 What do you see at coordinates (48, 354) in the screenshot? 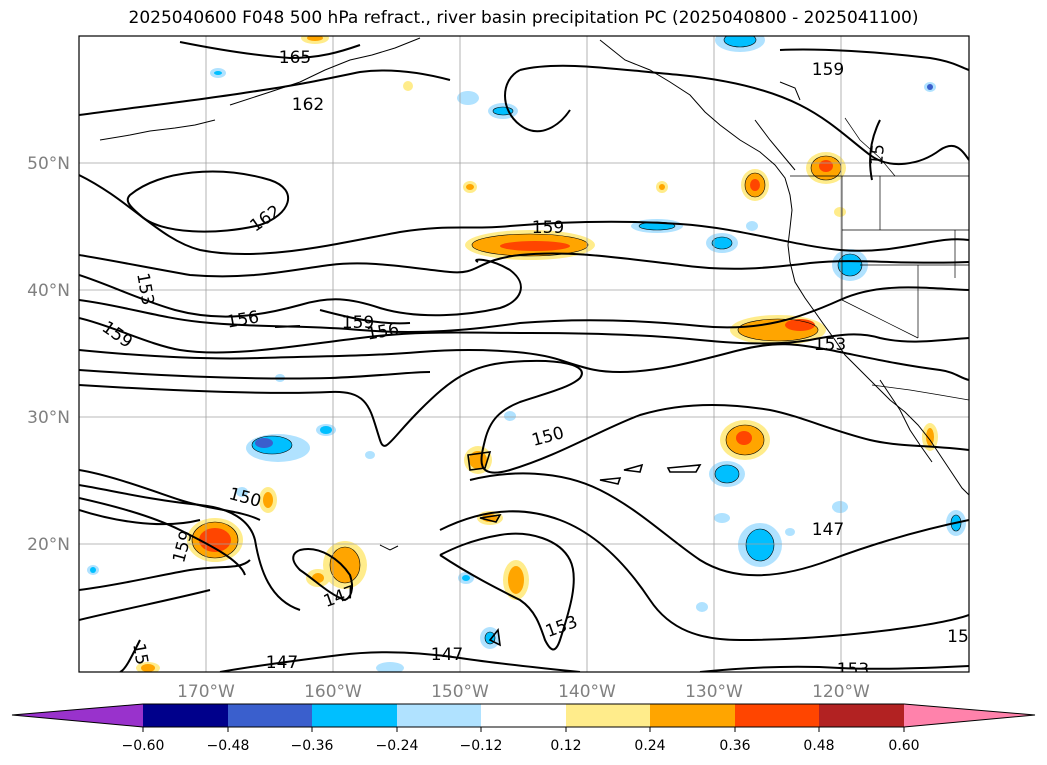
I see `latitude-labels: 50°N 40°N 30°N 20°N` at bounding box center [48, 354].